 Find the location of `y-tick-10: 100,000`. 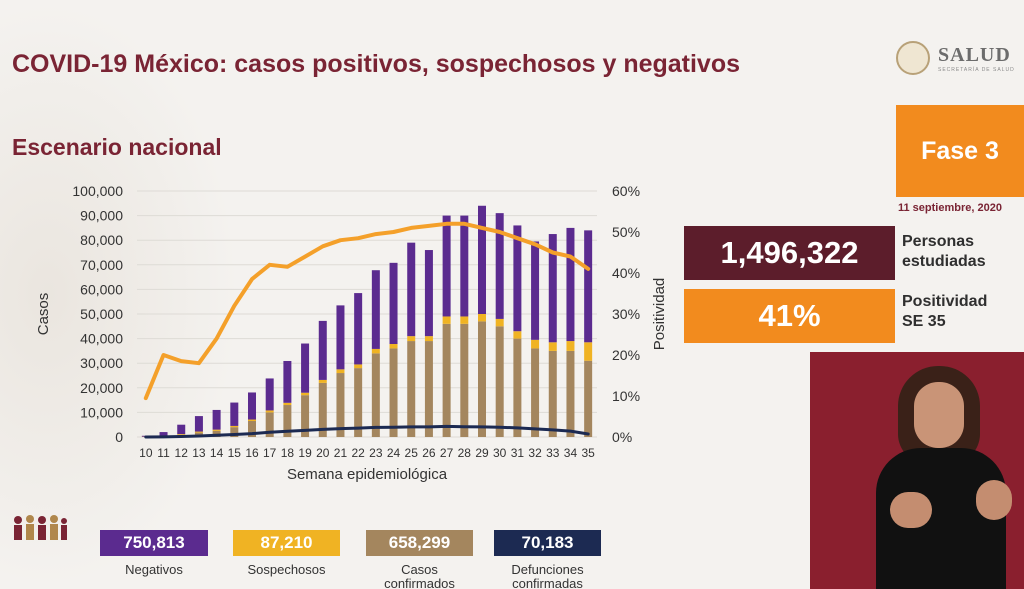

y-tick-10: 100,000 is located at coordinates (97, 191).